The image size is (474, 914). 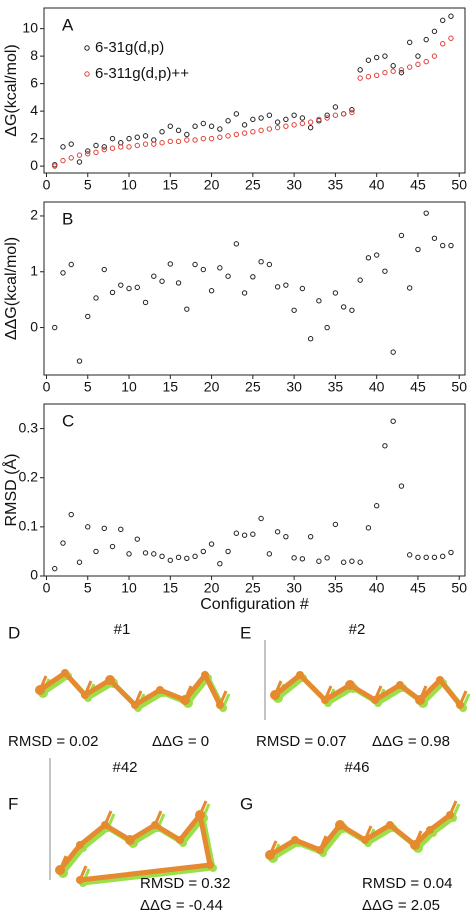 I want to click on panel-label: B, so click(x=67, y=218).